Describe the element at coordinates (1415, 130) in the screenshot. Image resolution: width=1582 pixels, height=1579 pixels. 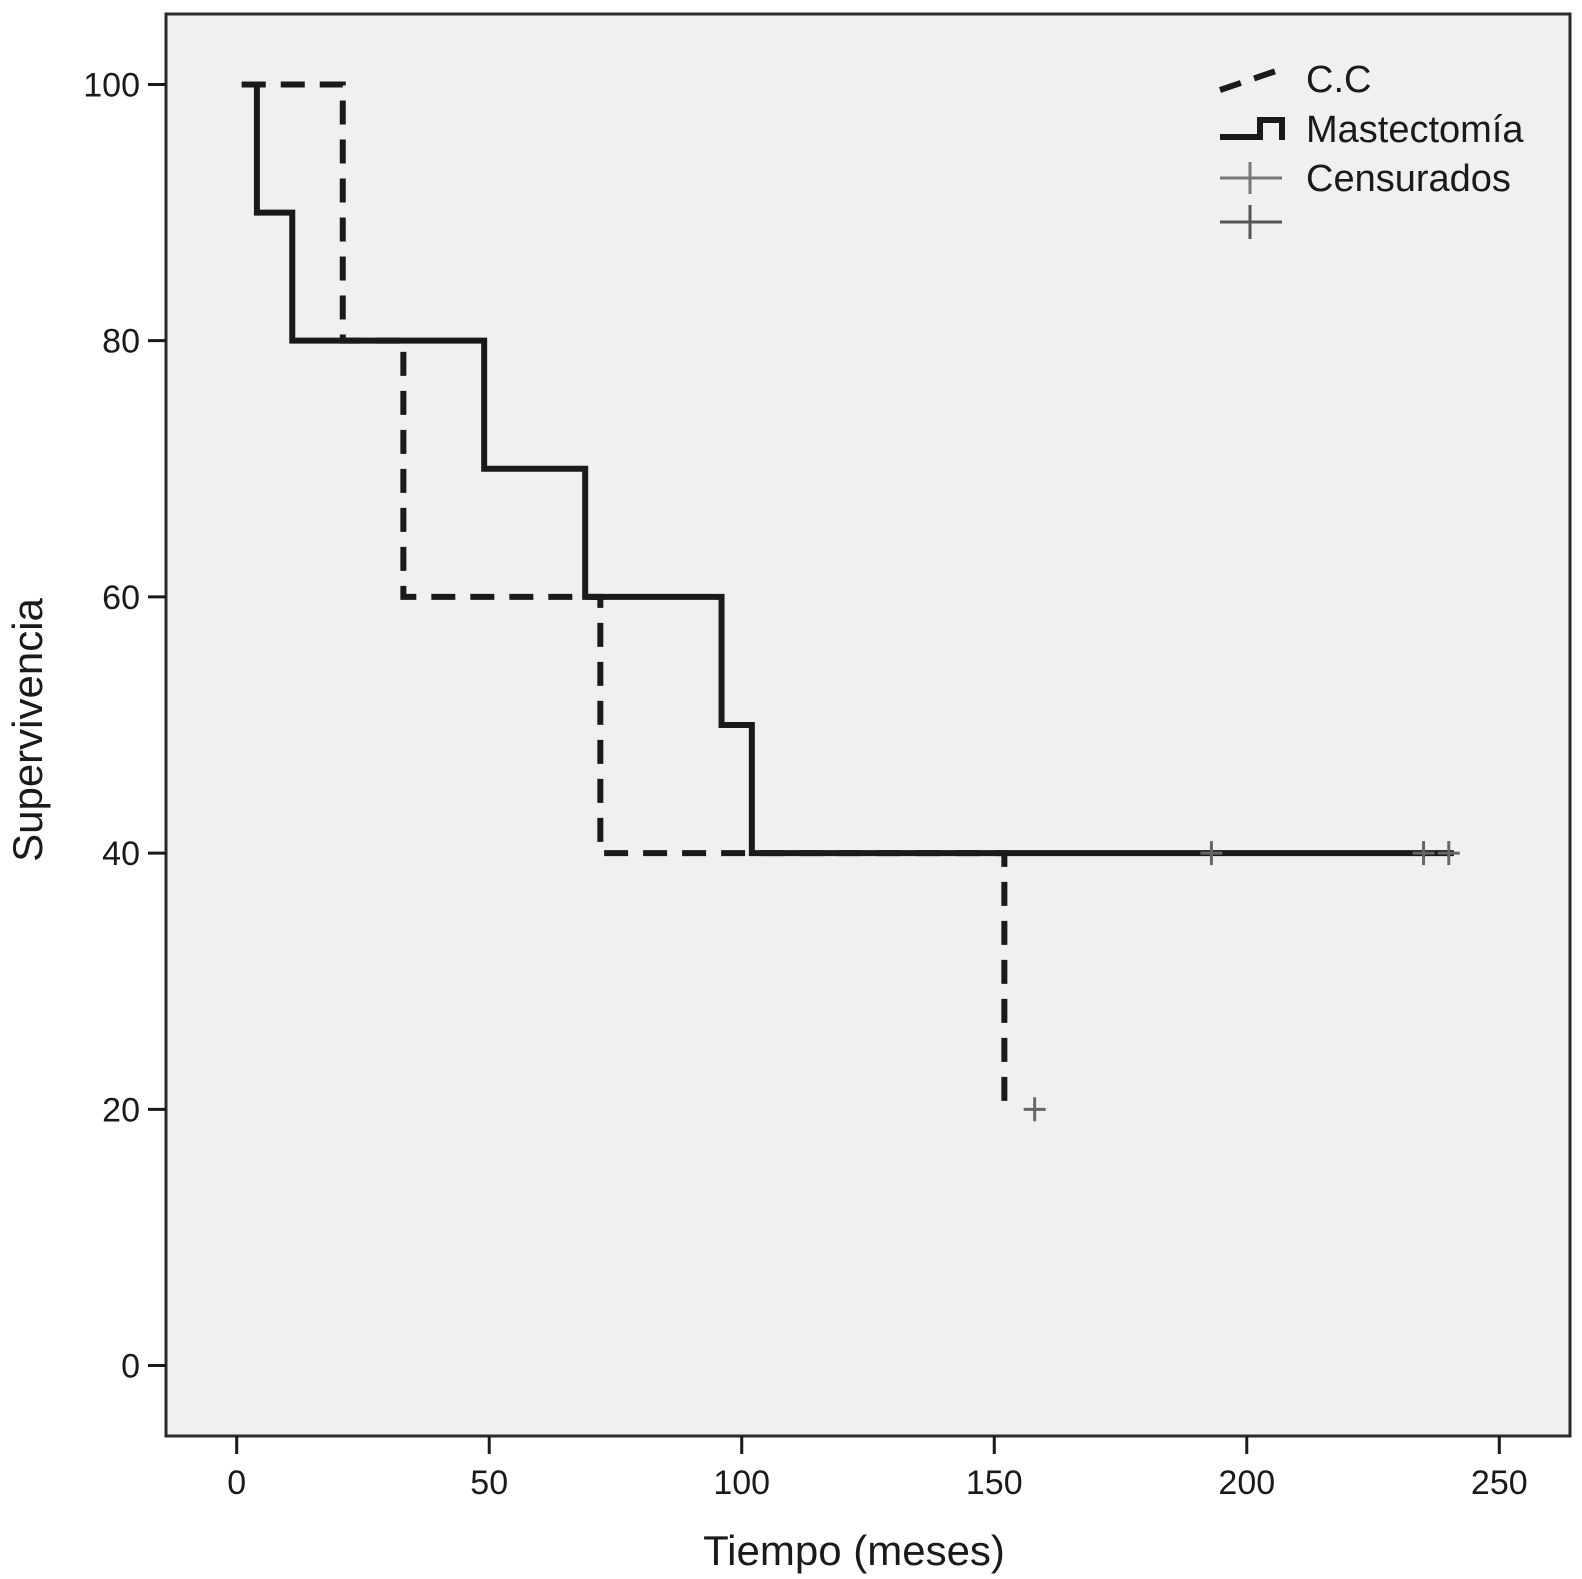
I see `legend-label-mastectomia: Mastectomía` at that location.